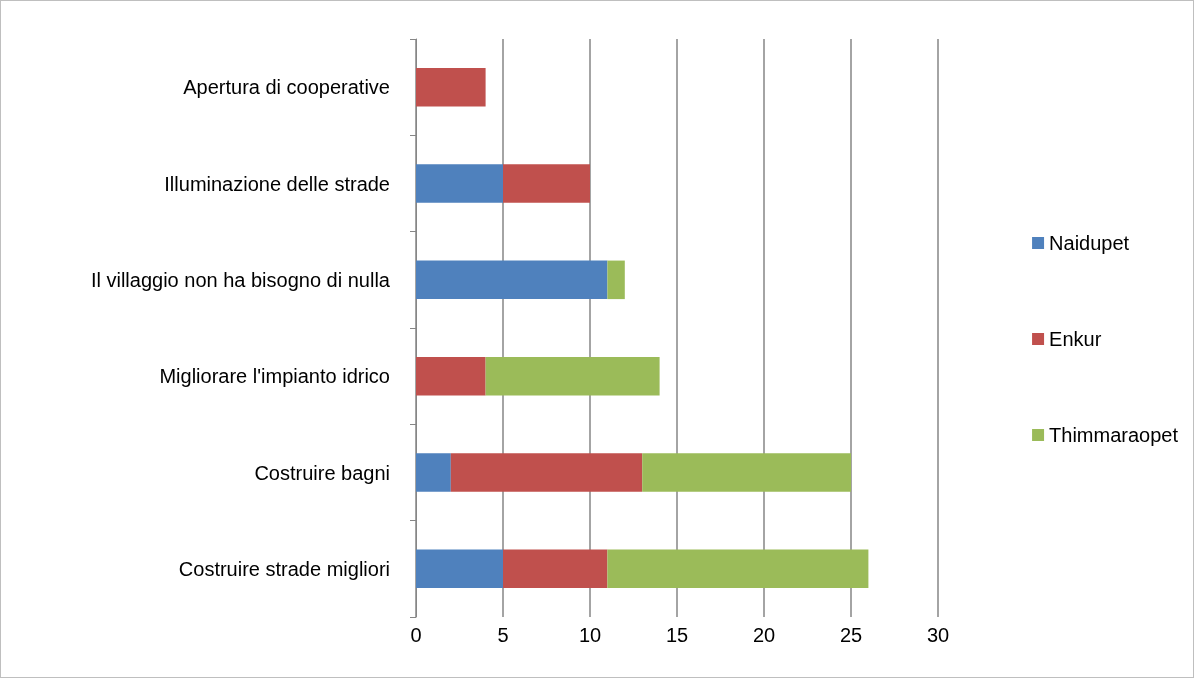  What do you see at coordinates (277, 183) in the screenshot?
I see `y-tick-label: Illuminazione delle strade` at bounding box center [277, 183].